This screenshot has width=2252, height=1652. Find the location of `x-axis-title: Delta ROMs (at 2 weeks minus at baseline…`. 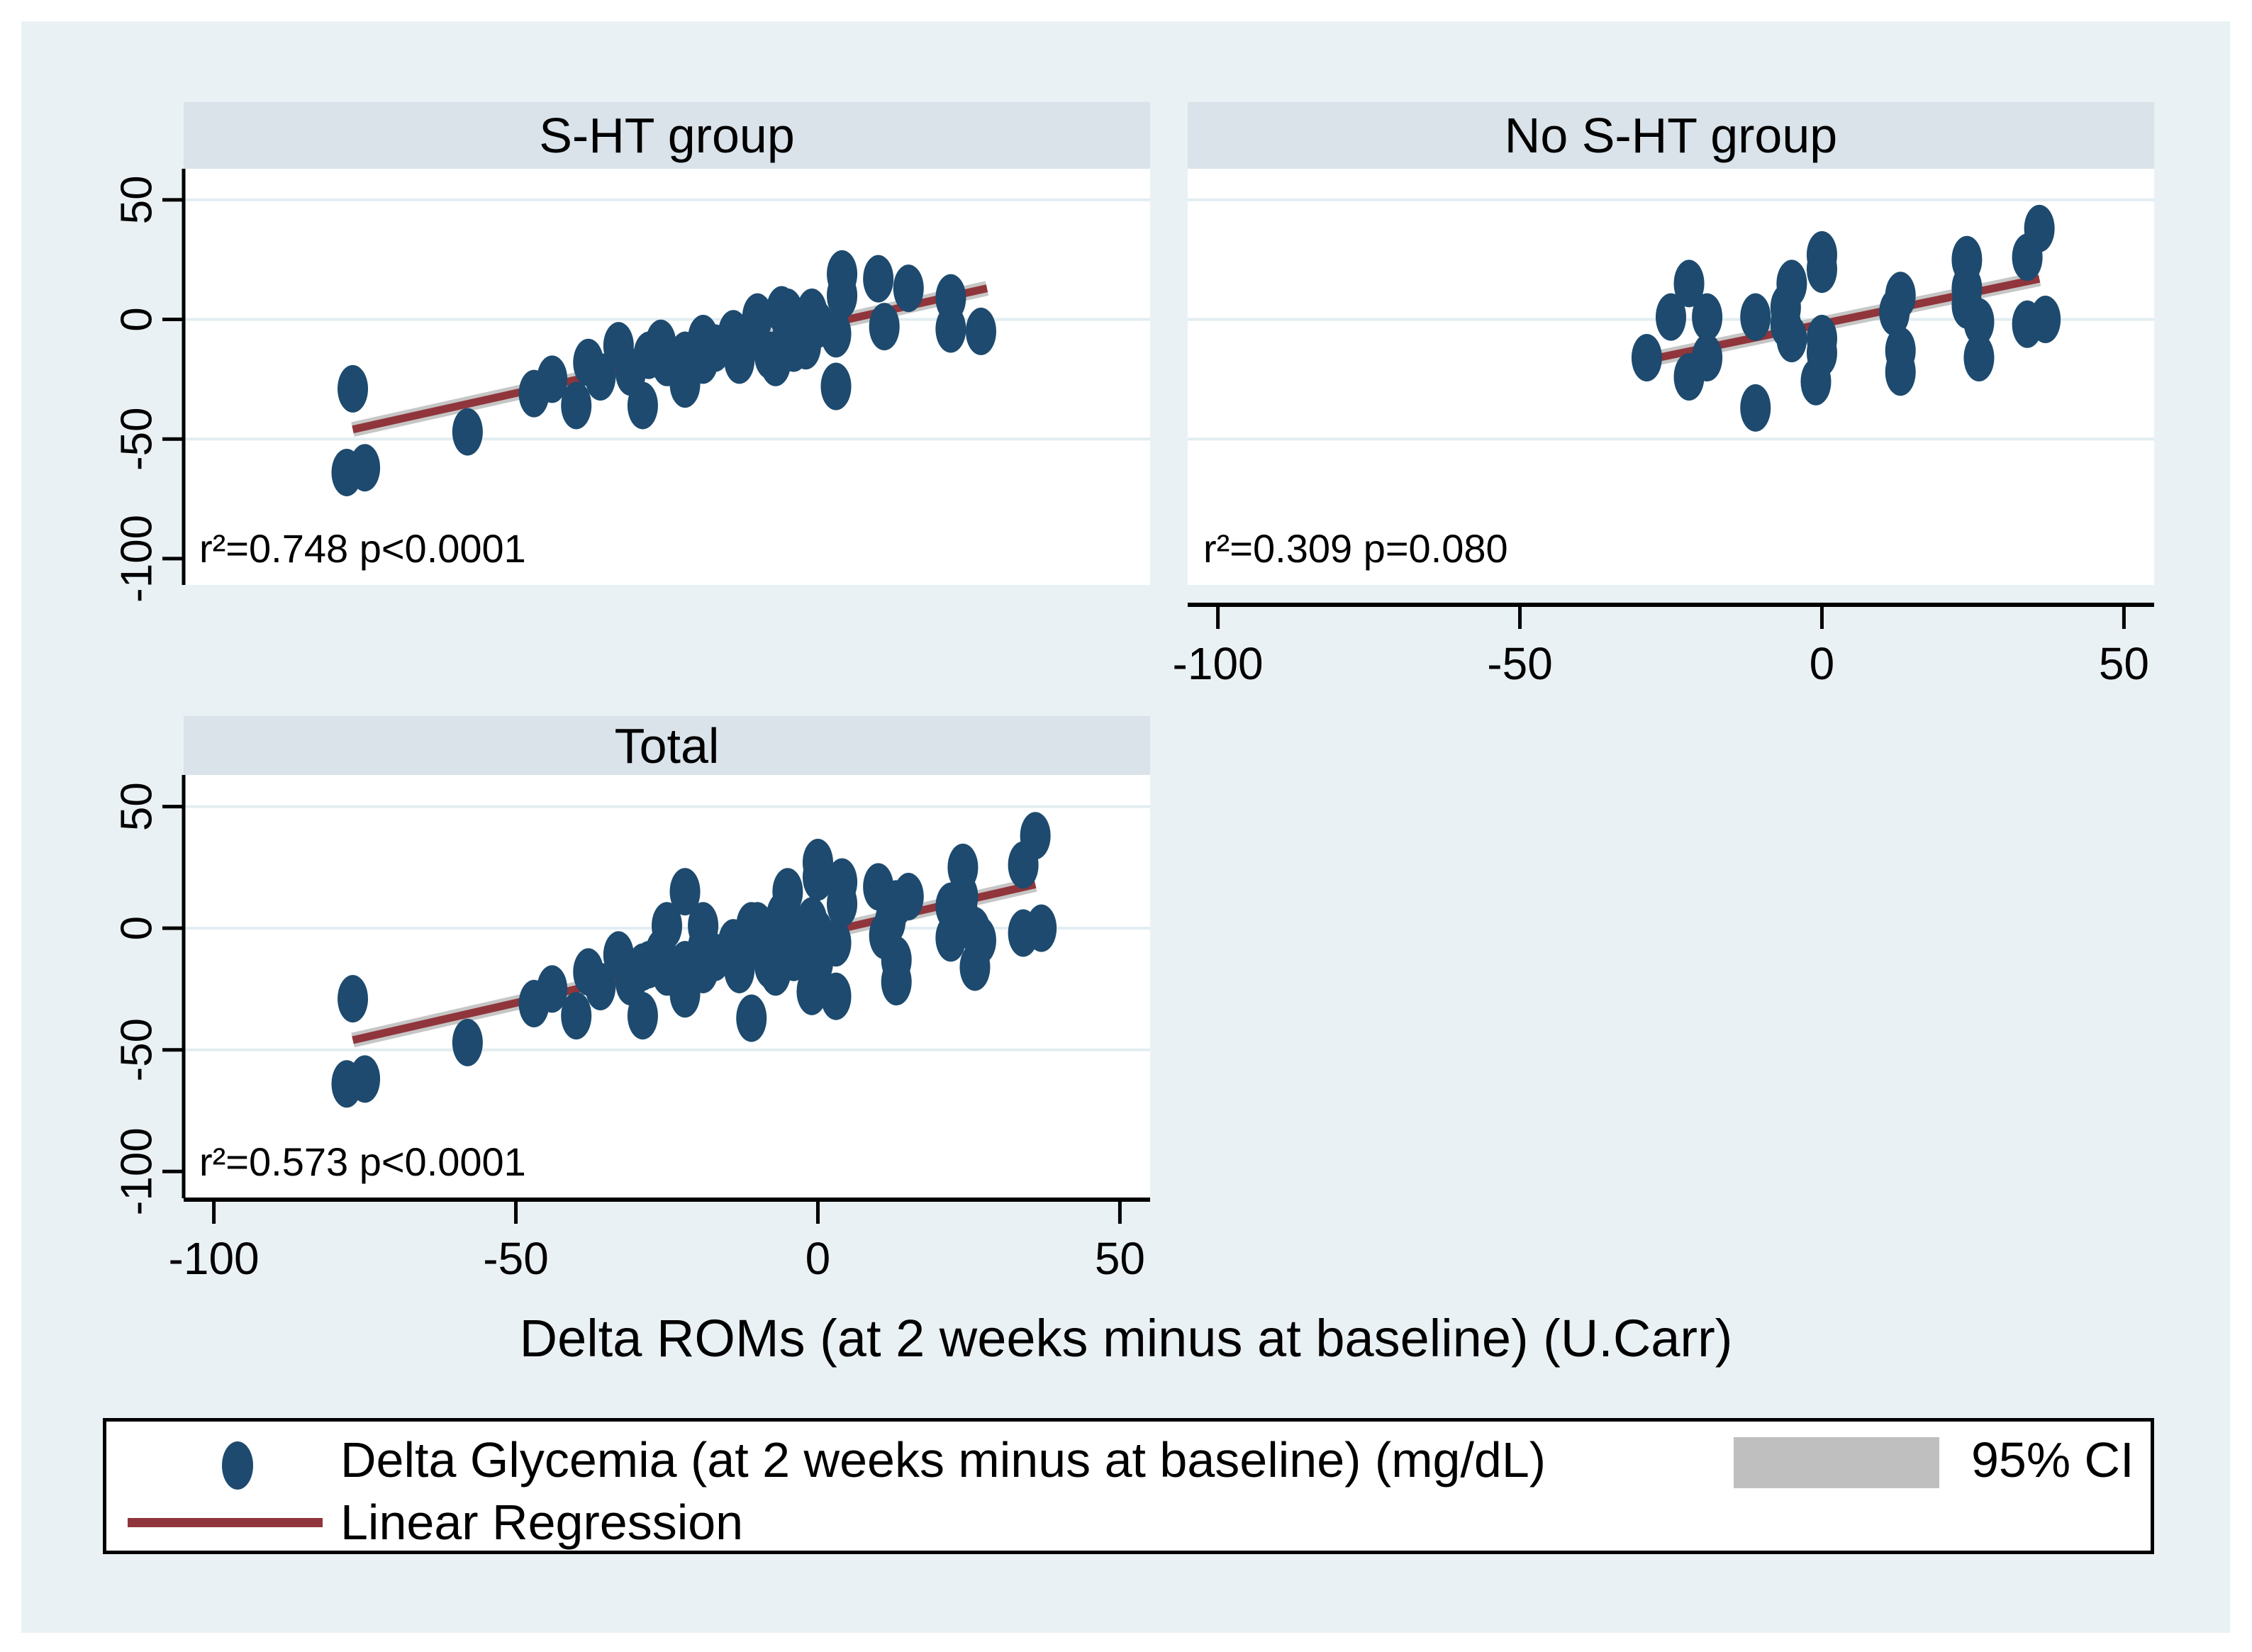

x-axis-title: Delta ROMs (at 2 weeks minus at baseline… is located at coordinates (1126, 1338).